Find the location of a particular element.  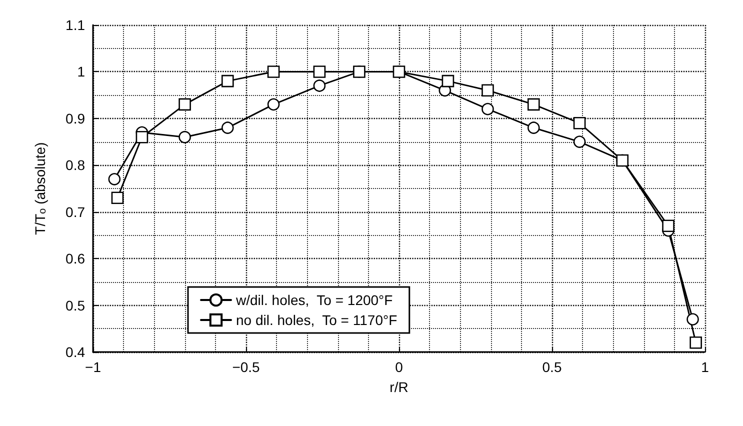

y-tick-label: 1.1 is located at coordinates (76, 25).